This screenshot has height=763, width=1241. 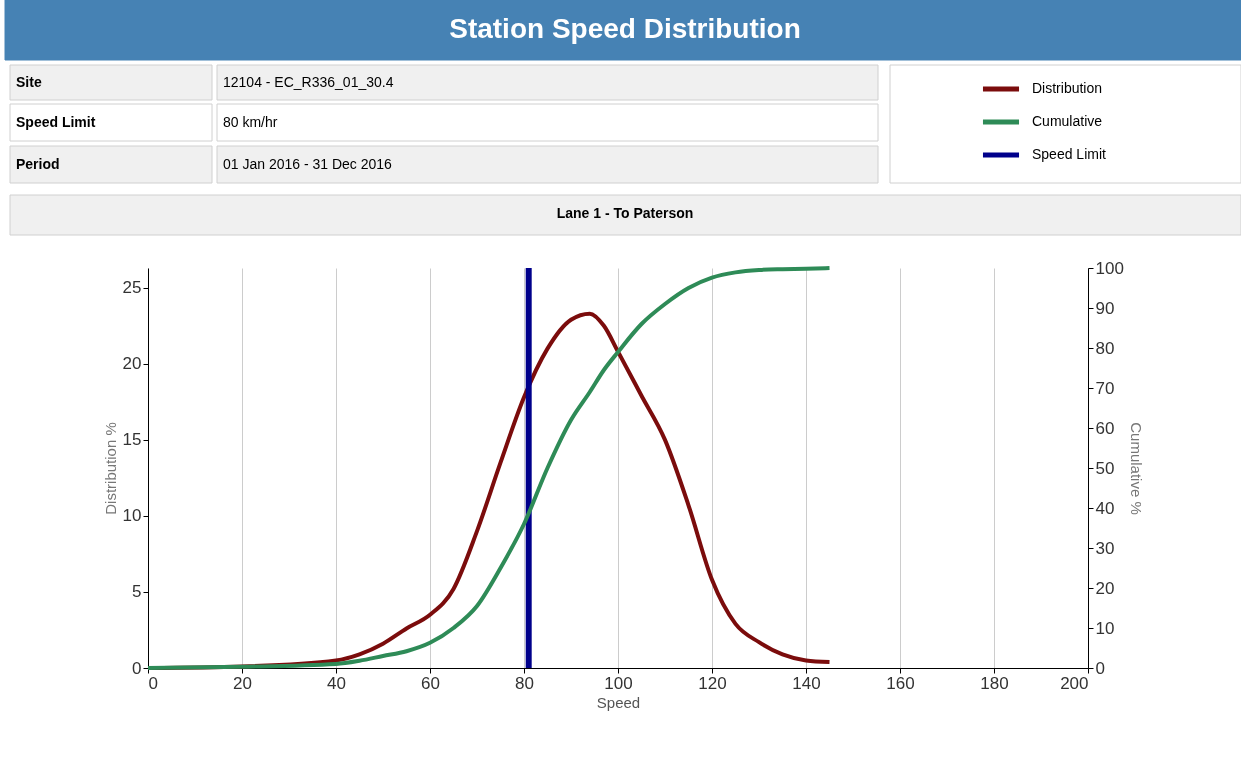 What do you see at coordinates (132, 288) in the screenshot?
I see `y-tick-label: 25` at bounding box center [132, 288].